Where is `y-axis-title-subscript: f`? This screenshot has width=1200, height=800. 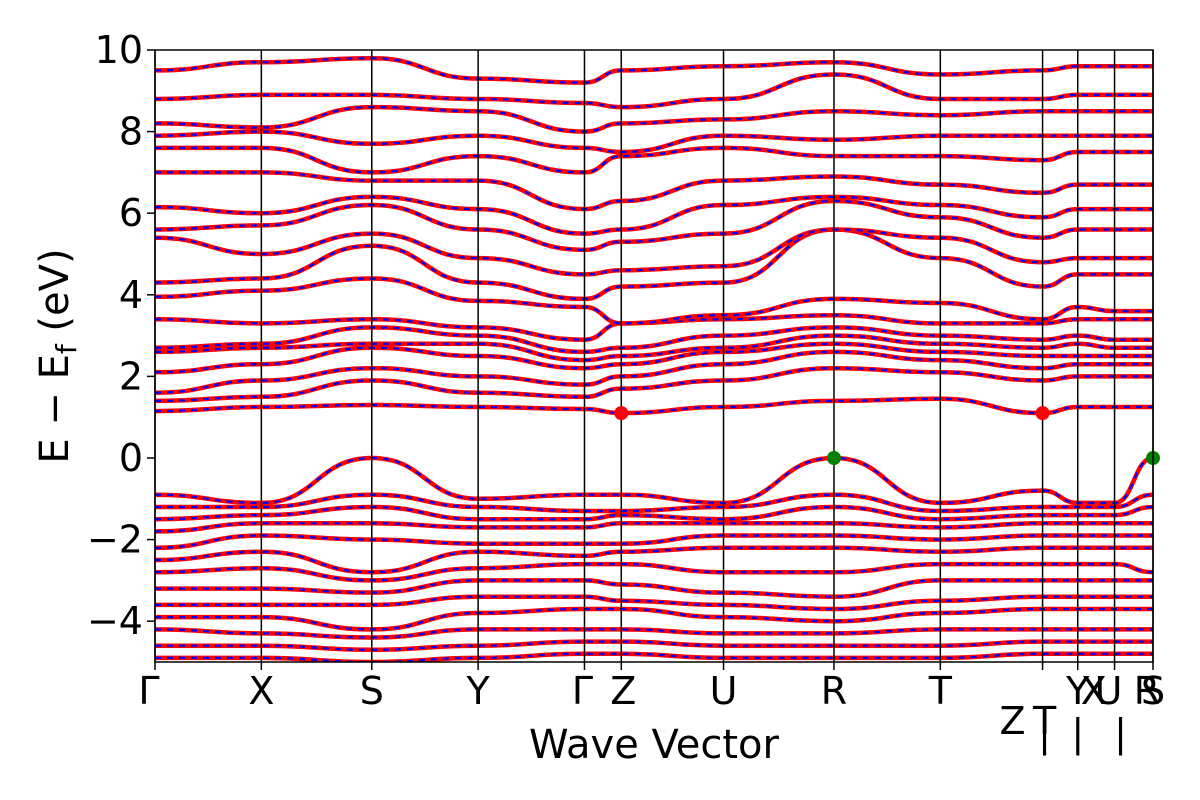 y-axis-title-subscript: f is located at coordinates (66, 348).